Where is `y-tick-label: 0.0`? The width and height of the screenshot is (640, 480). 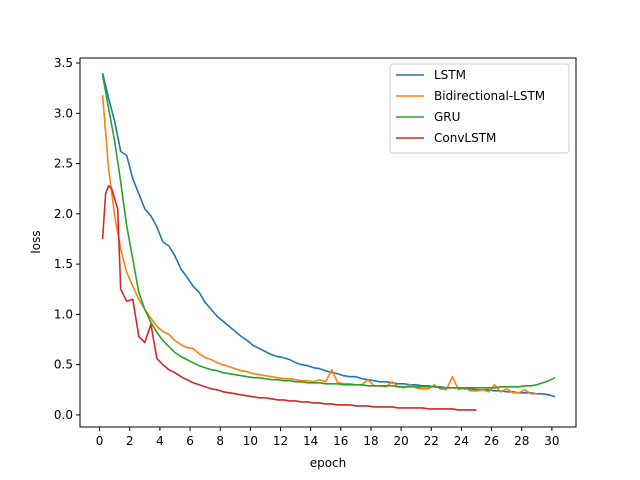
y-tick-label: 0.0 is located at coordinates (63, 415).